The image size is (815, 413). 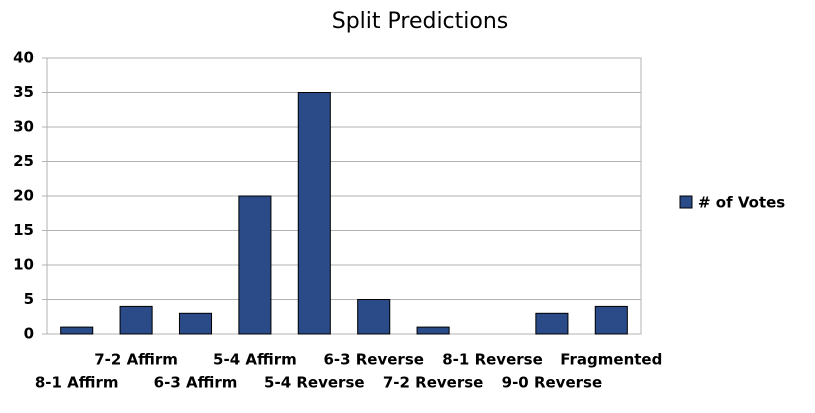 I want to click on y-tick-label: 10, so click(x=23, y=265).